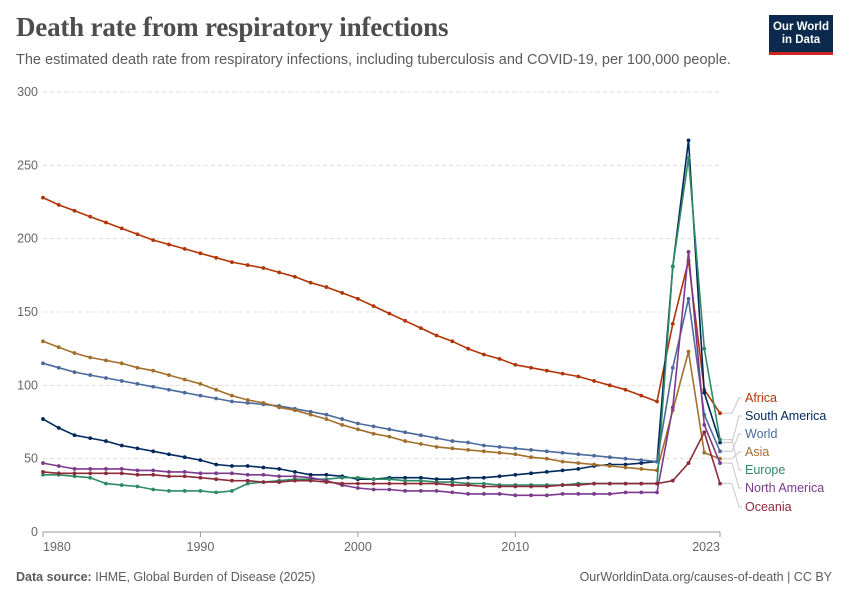 Image resolution: width=850 pixels, height=600 pixels. Describe the element at coordinates (801, 35) in the screenshot. I see `owid-logo: Our World in Data` at that location.